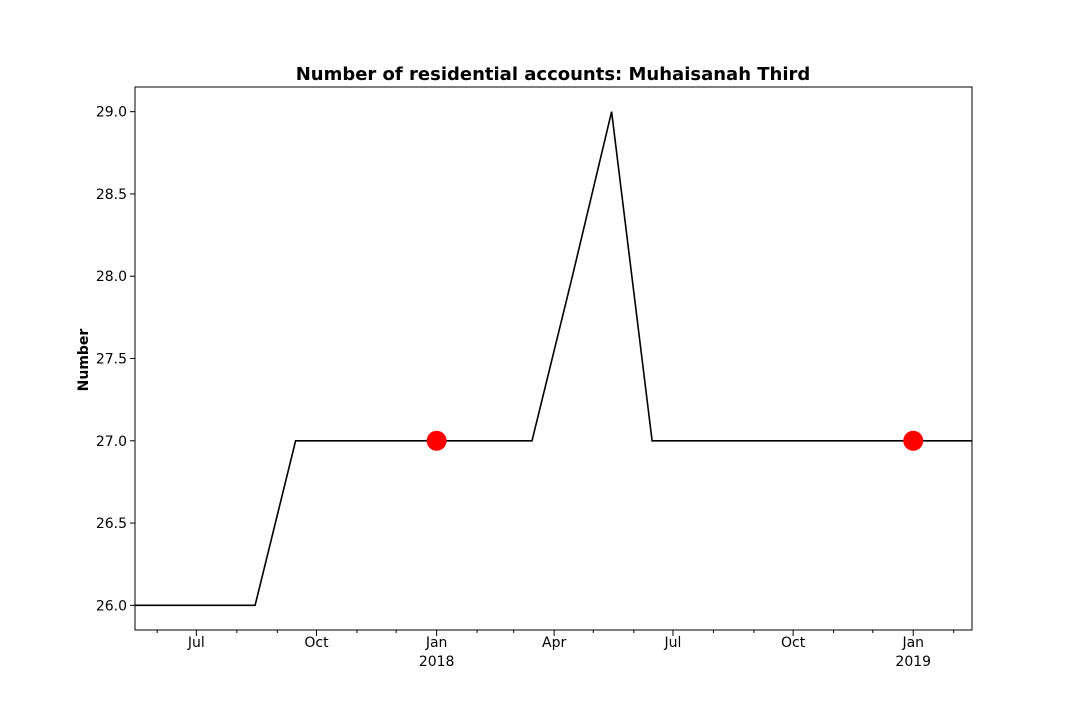 This screenshot has height=720, width=1080. I want to click on y-axis-label: Number, so click(84, 360).